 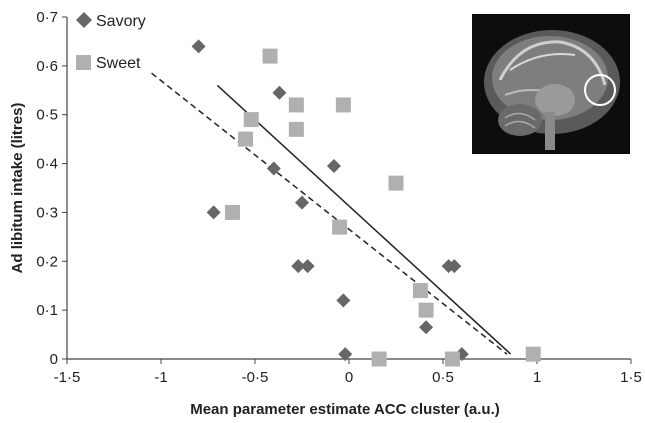 What do you see at coordinates (47, 261) in the screenshot?
I see `y-tick-label: 0·2` at bounding box center [47, 261].